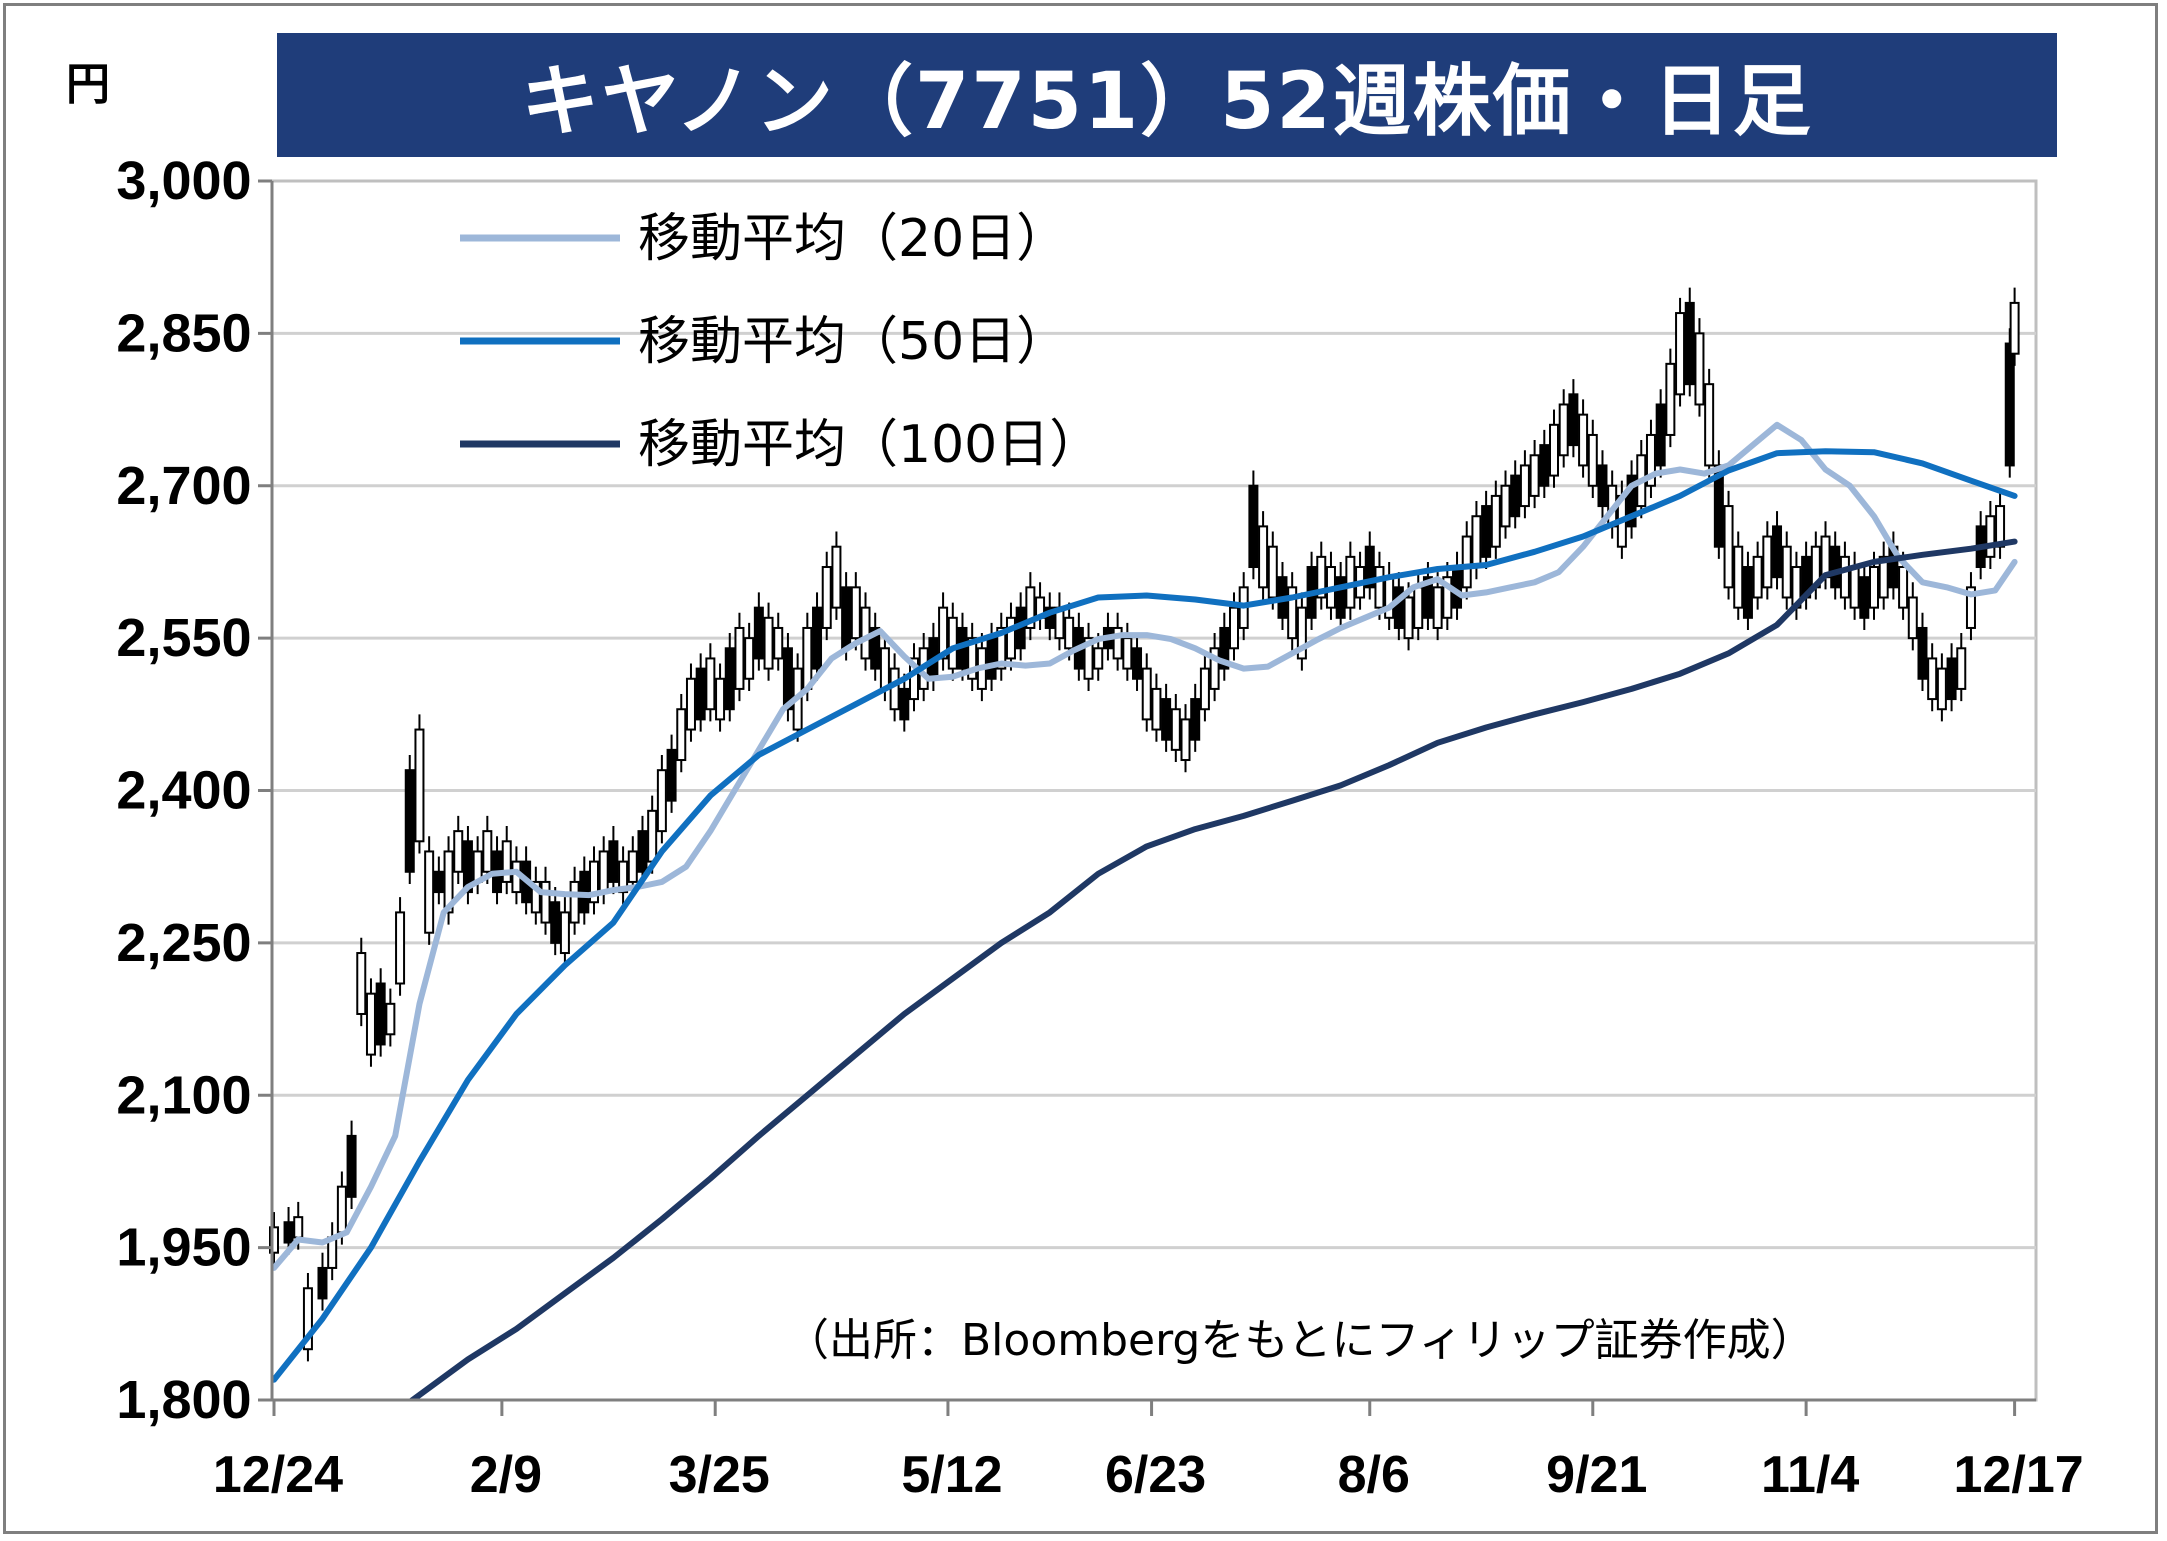 This screenshot has height=1541, width=2167. What do you see at coordinates (183, 943) in the screenshot?
I see `y-tick-label: 2,250` at bounding box center [183, 943].